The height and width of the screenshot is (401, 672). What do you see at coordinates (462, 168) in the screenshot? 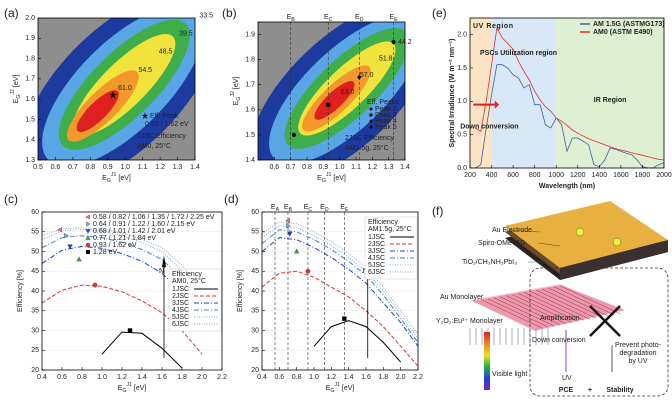
I see `y-tick-label: 0.0` at bounding box center [462, 168].